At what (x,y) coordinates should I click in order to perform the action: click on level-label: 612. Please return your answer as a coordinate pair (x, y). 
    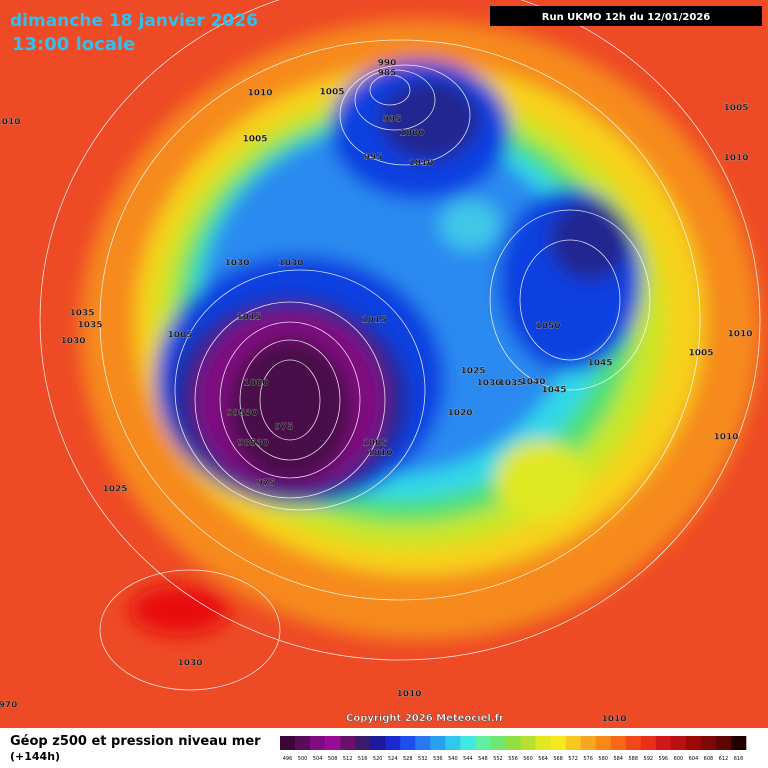
    Looking at the image, I should click on (724, 759).